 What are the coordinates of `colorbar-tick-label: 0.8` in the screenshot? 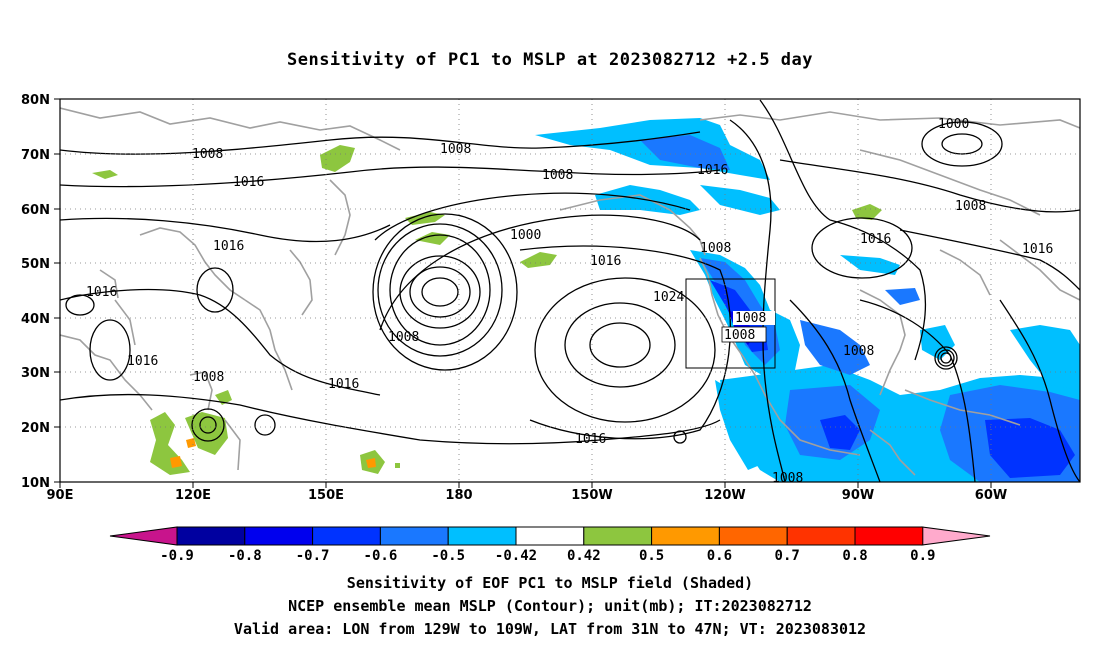 It's located at (854, 556).